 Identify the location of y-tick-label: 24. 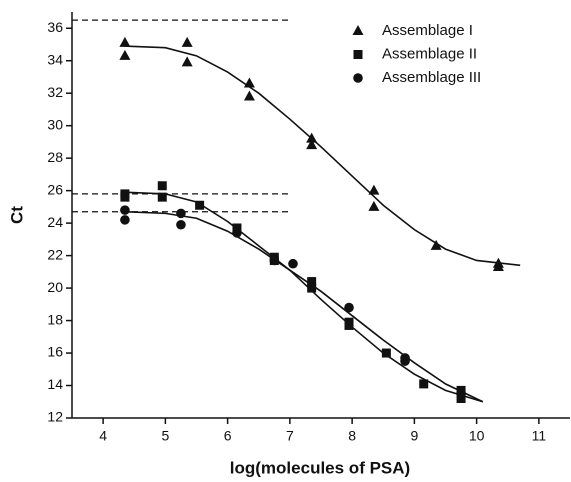
(55, 222).